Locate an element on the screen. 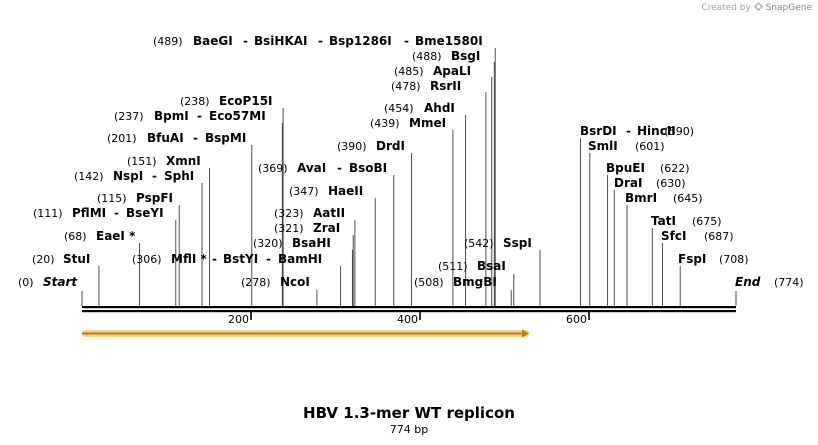 The height and width of the screenshot is (445, 818). site-name: BmrI is located at coordinates (641, 198).